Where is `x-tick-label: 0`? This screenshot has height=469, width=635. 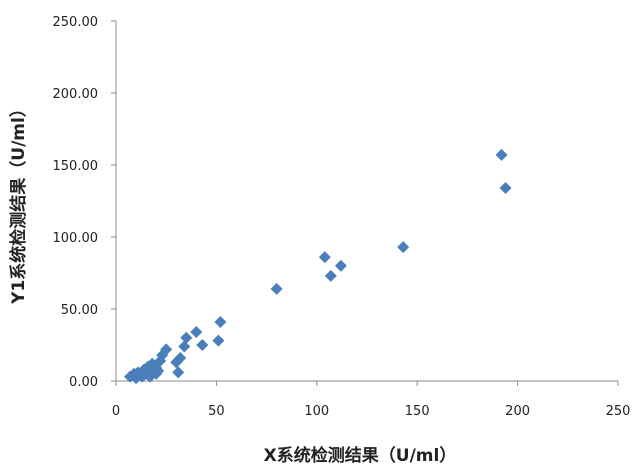
x-tick-label: 0 is located at coordinates (116, 411).